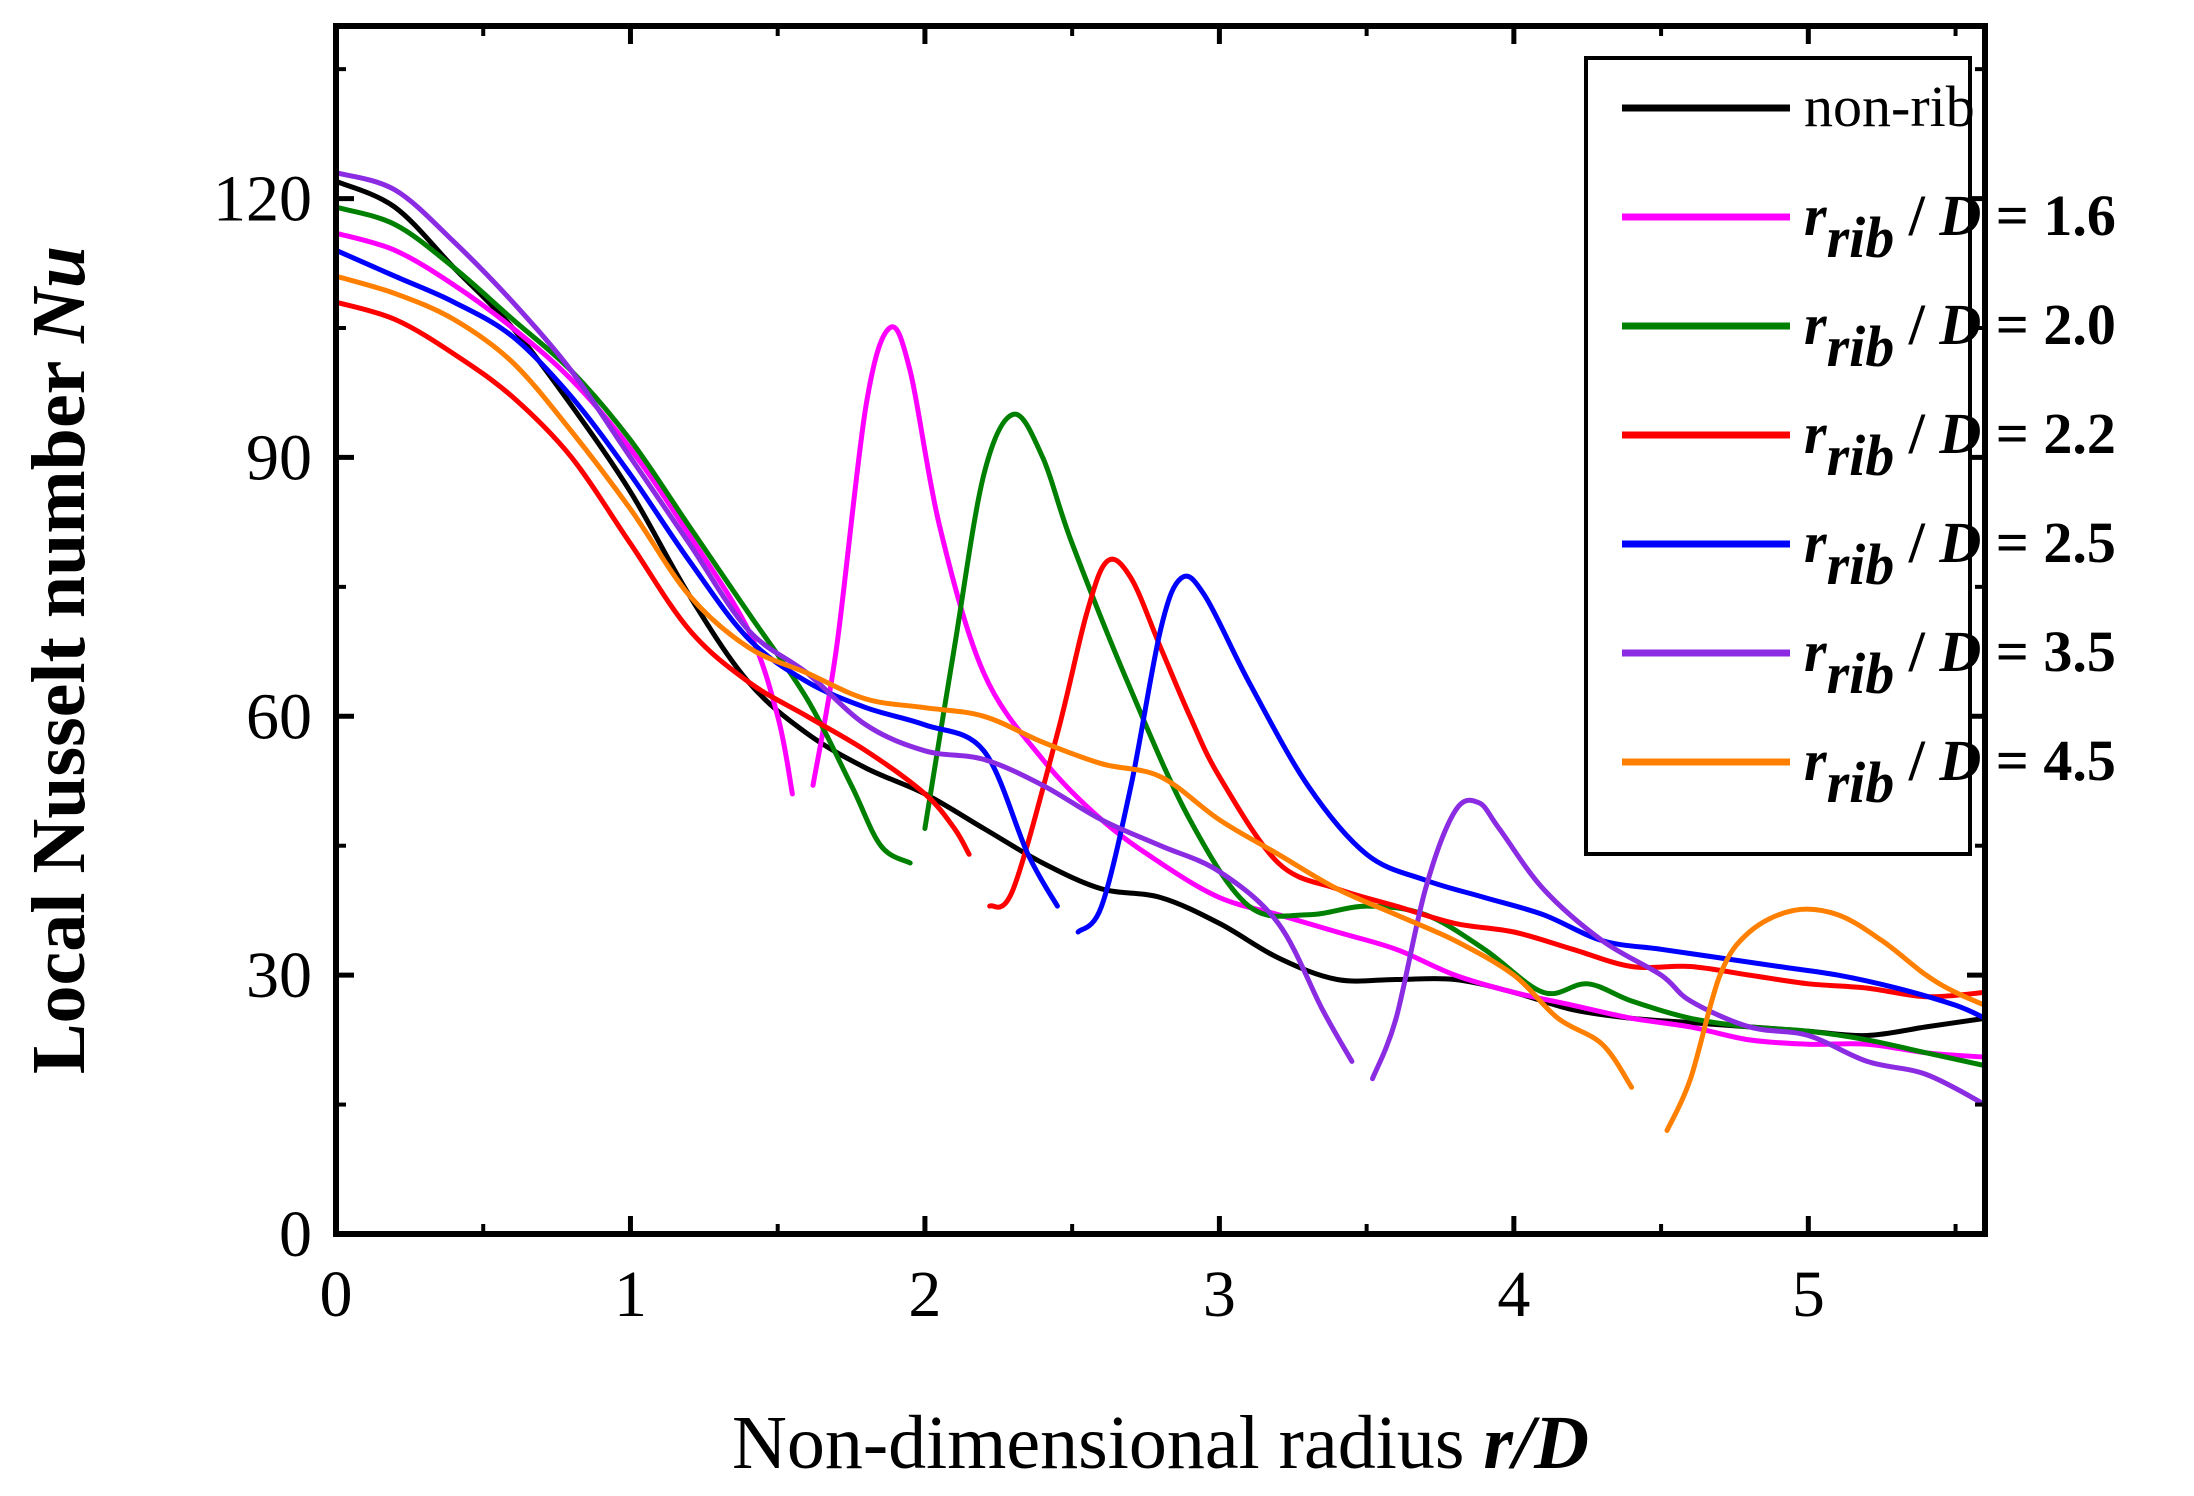  What do you see at coordinates (924, 1294) in the screenshot?
I see `x-tick-label: 2` at bounding box center [924, 1294].